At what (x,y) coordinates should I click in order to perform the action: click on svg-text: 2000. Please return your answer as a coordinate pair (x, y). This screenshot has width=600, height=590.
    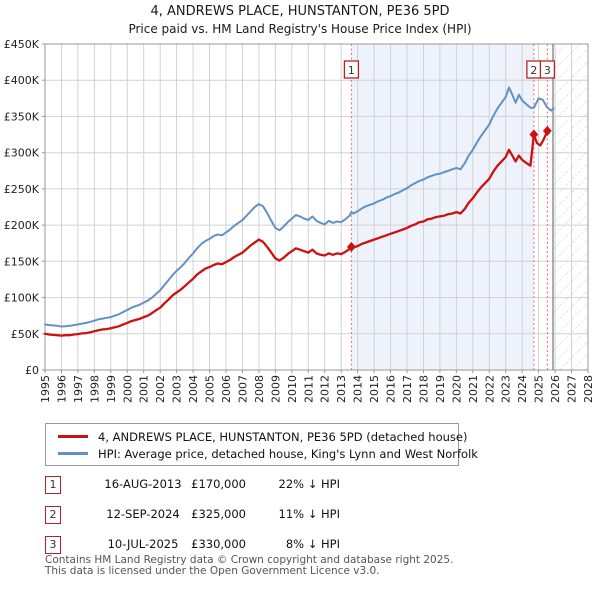
    Looking at the image, I should click on (127, 389).